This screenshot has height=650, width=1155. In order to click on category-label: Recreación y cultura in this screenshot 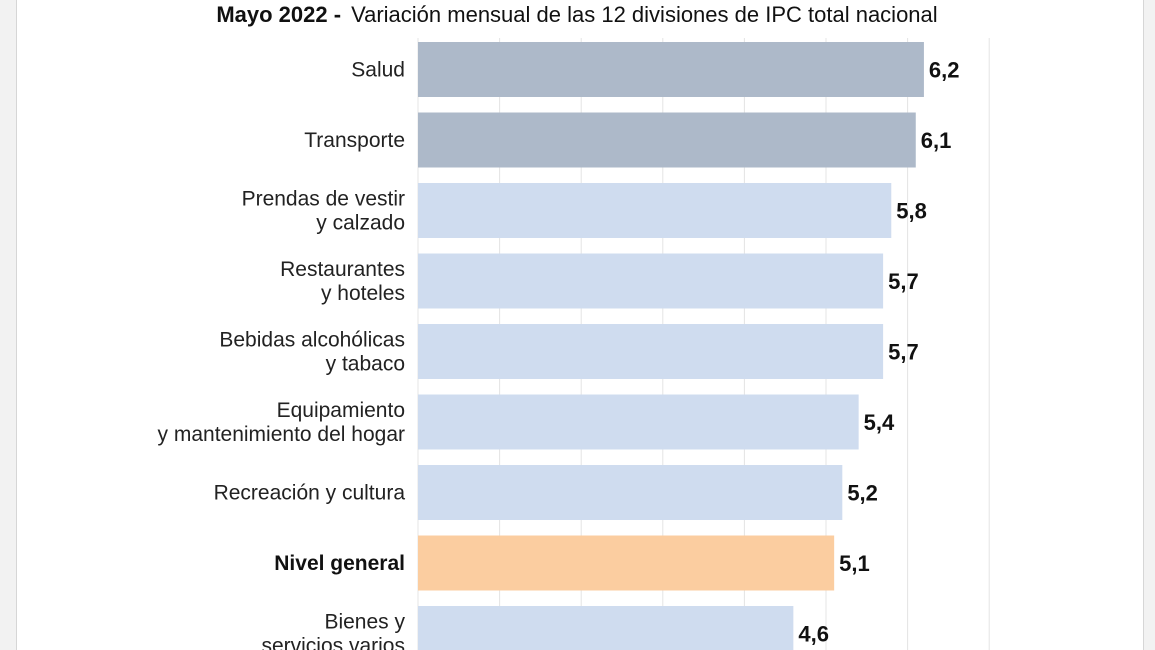, I will do `click(310, 493)`.